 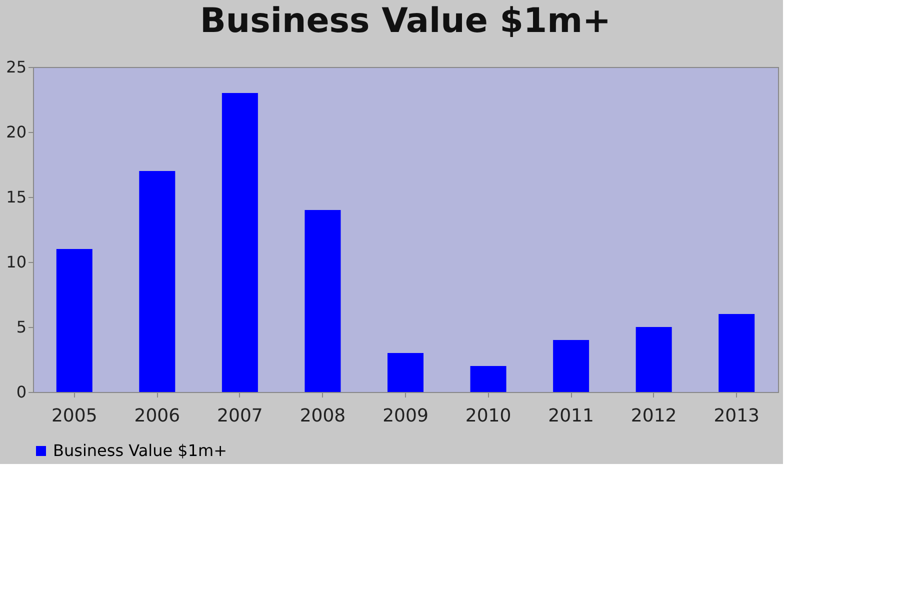 What do you see at coordinates (21, 392) in the screenshot?
I see `y-tick-label: 0` at bounding box center [21, 392].